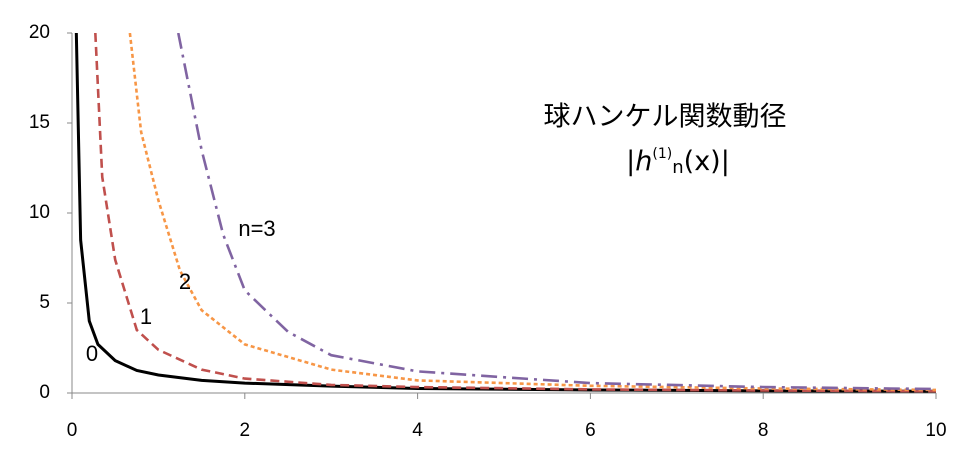 This screenshot has width=972, height=470. Describe the element at coordinates (245, 430) in the screenshot. I see `x-tick-label: 2` at that location.